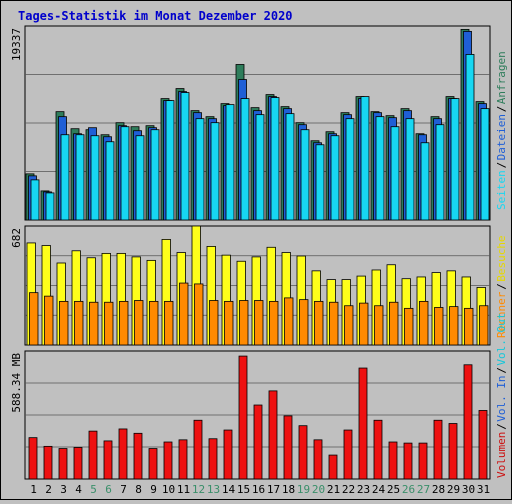 The height and width of the screenshot is (504, 512). Describe the element at coordinates (138, 489) in the screenshot. I see `x-tick-label: 8` at that location.